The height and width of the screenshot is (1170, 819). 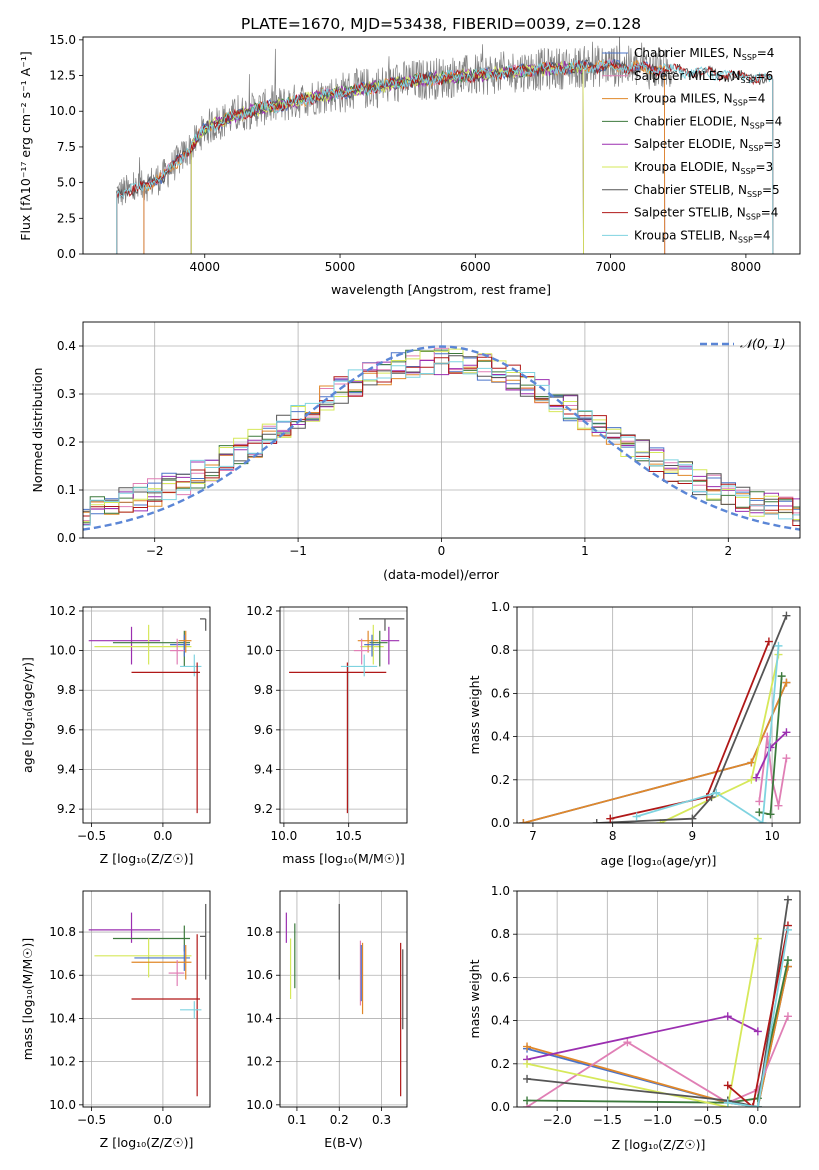 What do you see at coordinates (62, 1062) in the screenshot?
I see `massz-ytick-label: 10.2` at bounding box center [62, 1062].